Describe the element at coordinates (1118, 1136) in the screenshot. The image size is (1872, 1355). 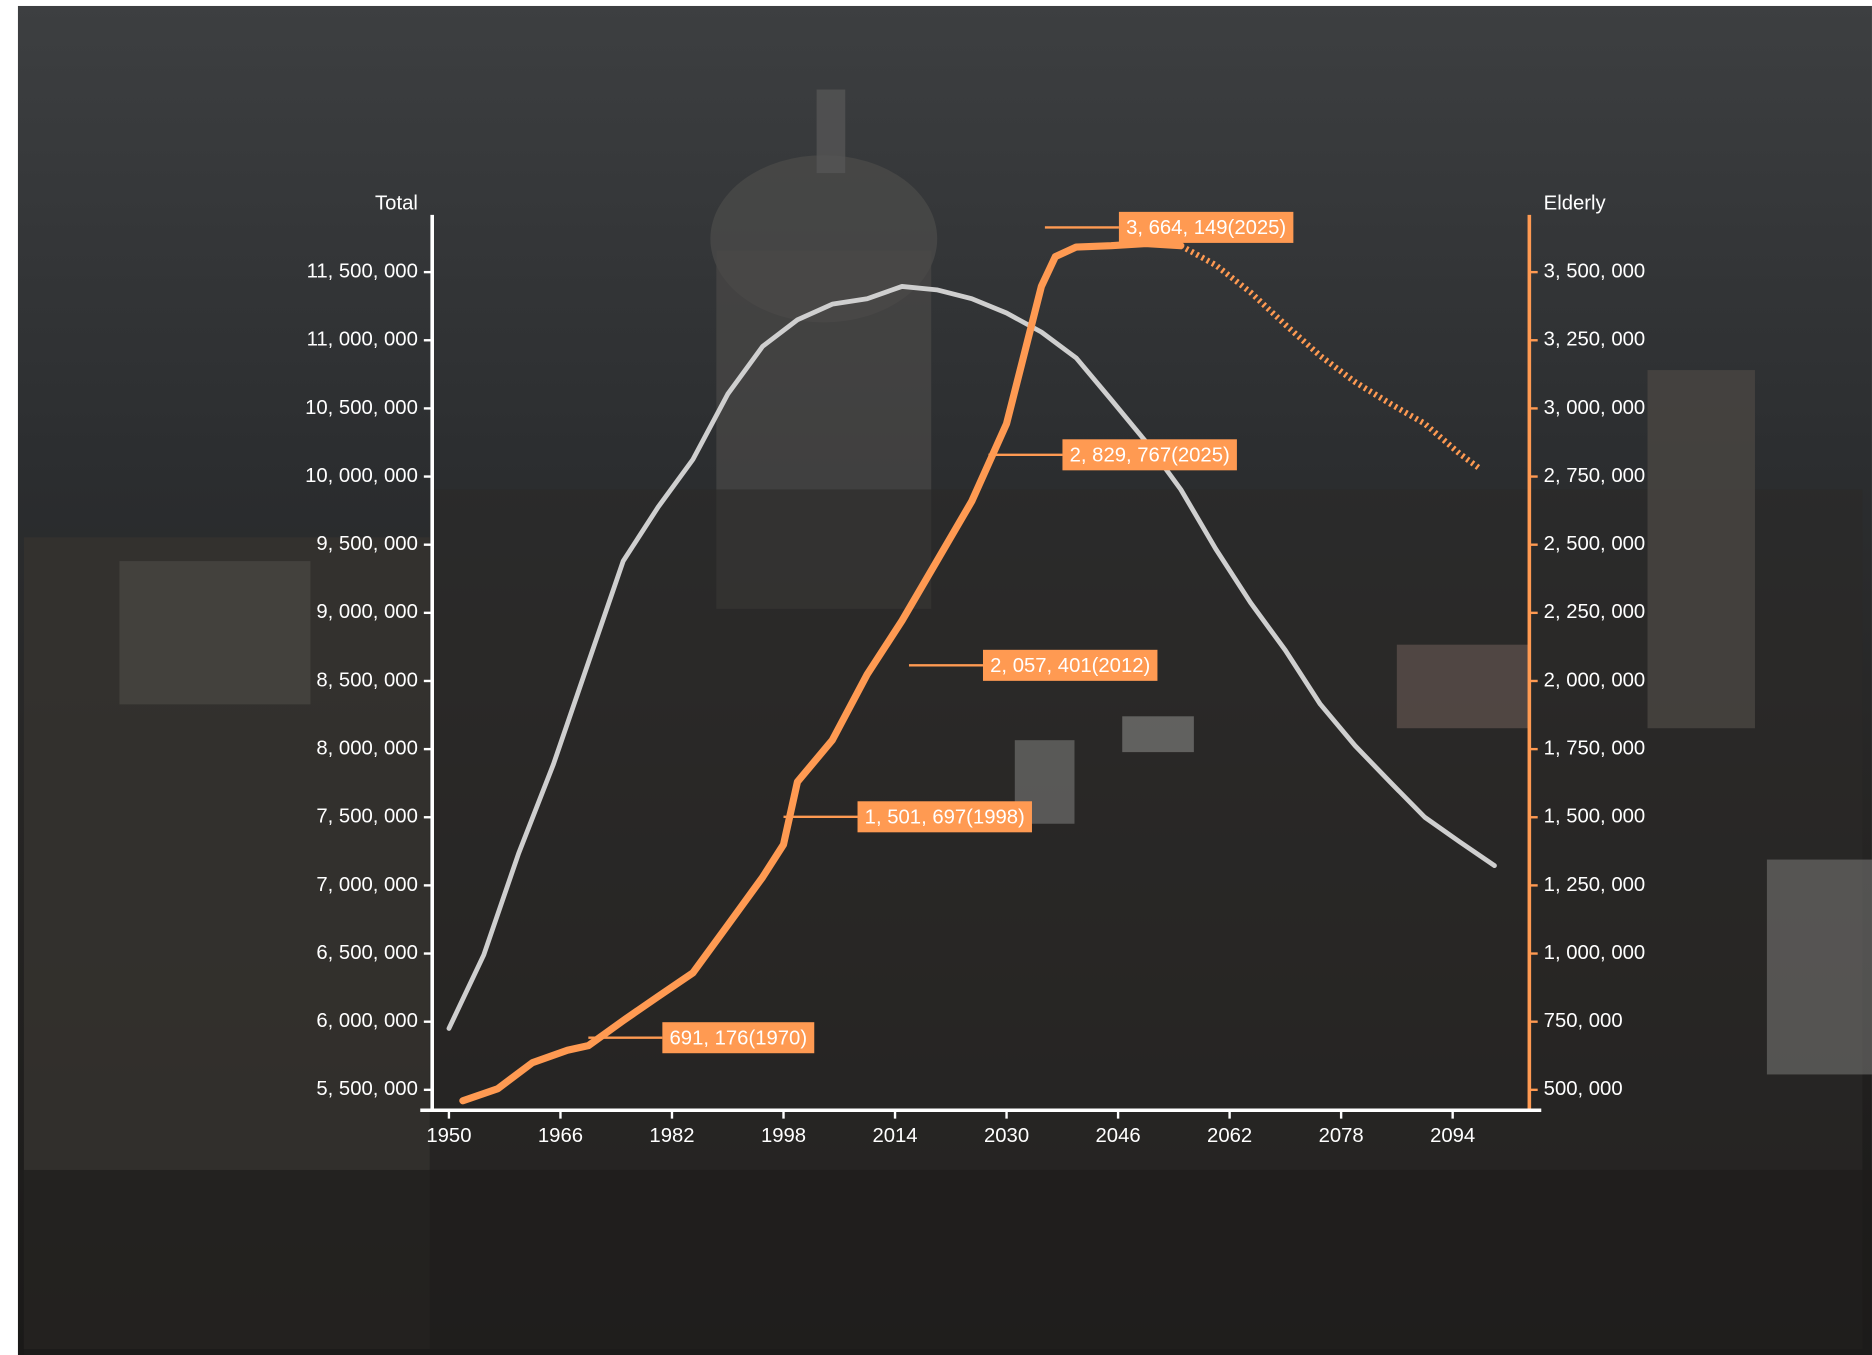
I see `x-tick-label: 2046` at that location.